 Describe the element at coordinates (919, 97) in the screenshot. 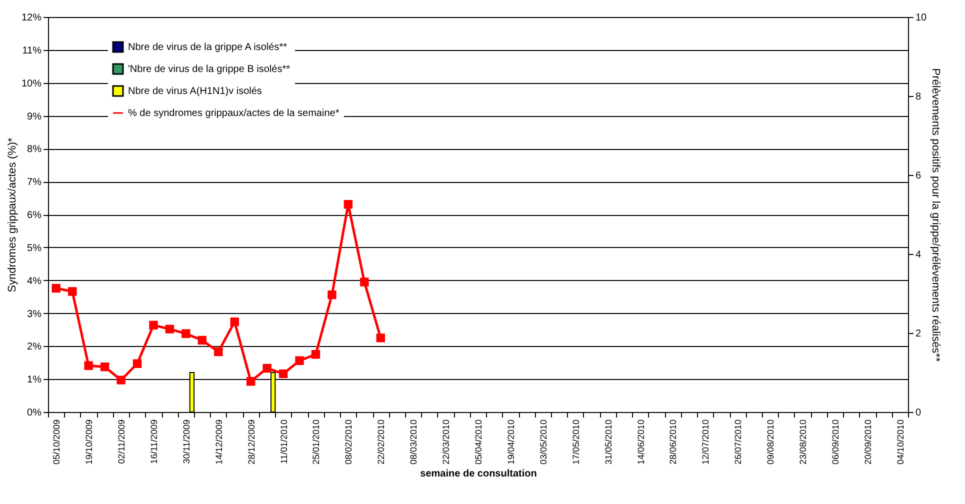

I see `y2-tick-label: 8` at that location.